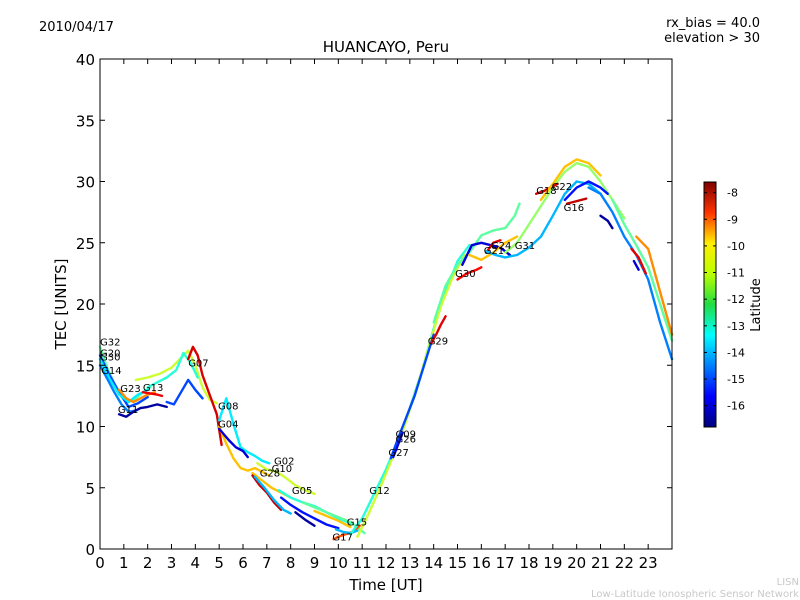 The height and width of the screenshot is (600, 800). What do you see at coordinates (305, 519) in the screenshot?
I see `series-g05c` at bounding box center [305, 519].